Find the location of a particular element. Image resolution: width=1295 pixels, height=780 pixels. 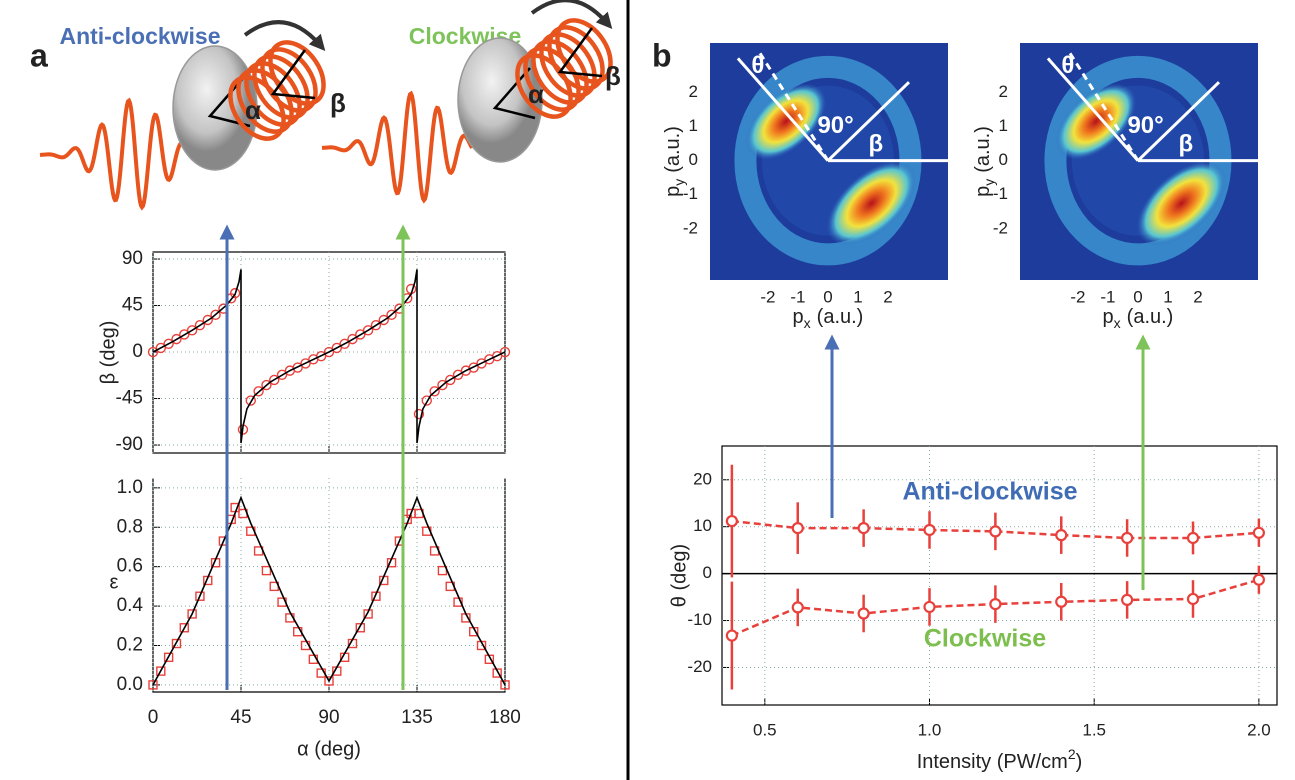

y-tick-label: -10 is located at coordinates (699, 619).